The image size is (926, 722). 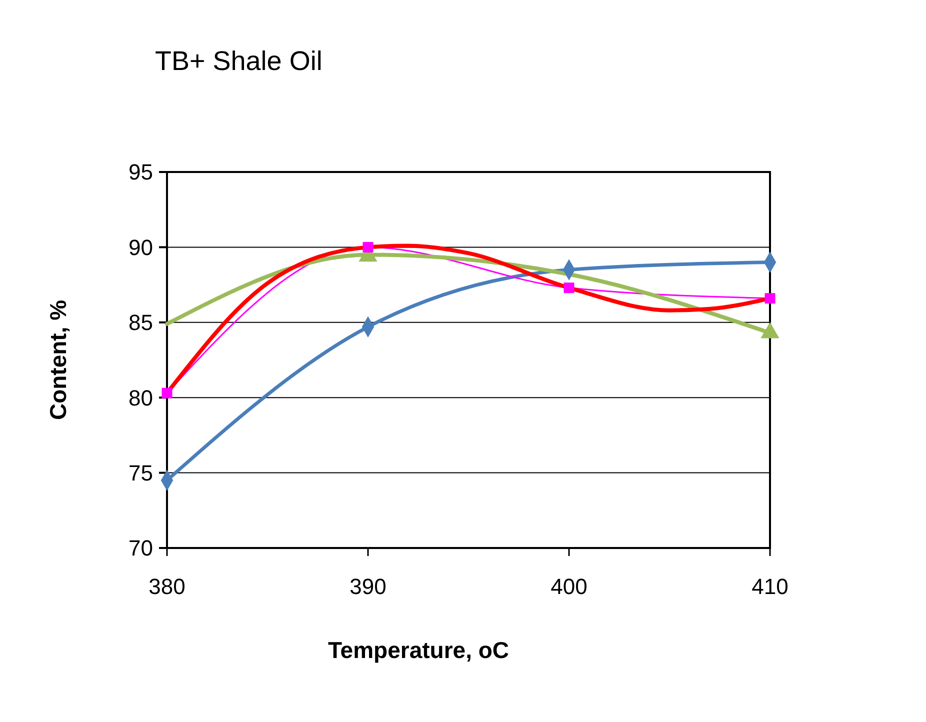 I want to click on y-tick-label: 85, so click(x=140, y=323).